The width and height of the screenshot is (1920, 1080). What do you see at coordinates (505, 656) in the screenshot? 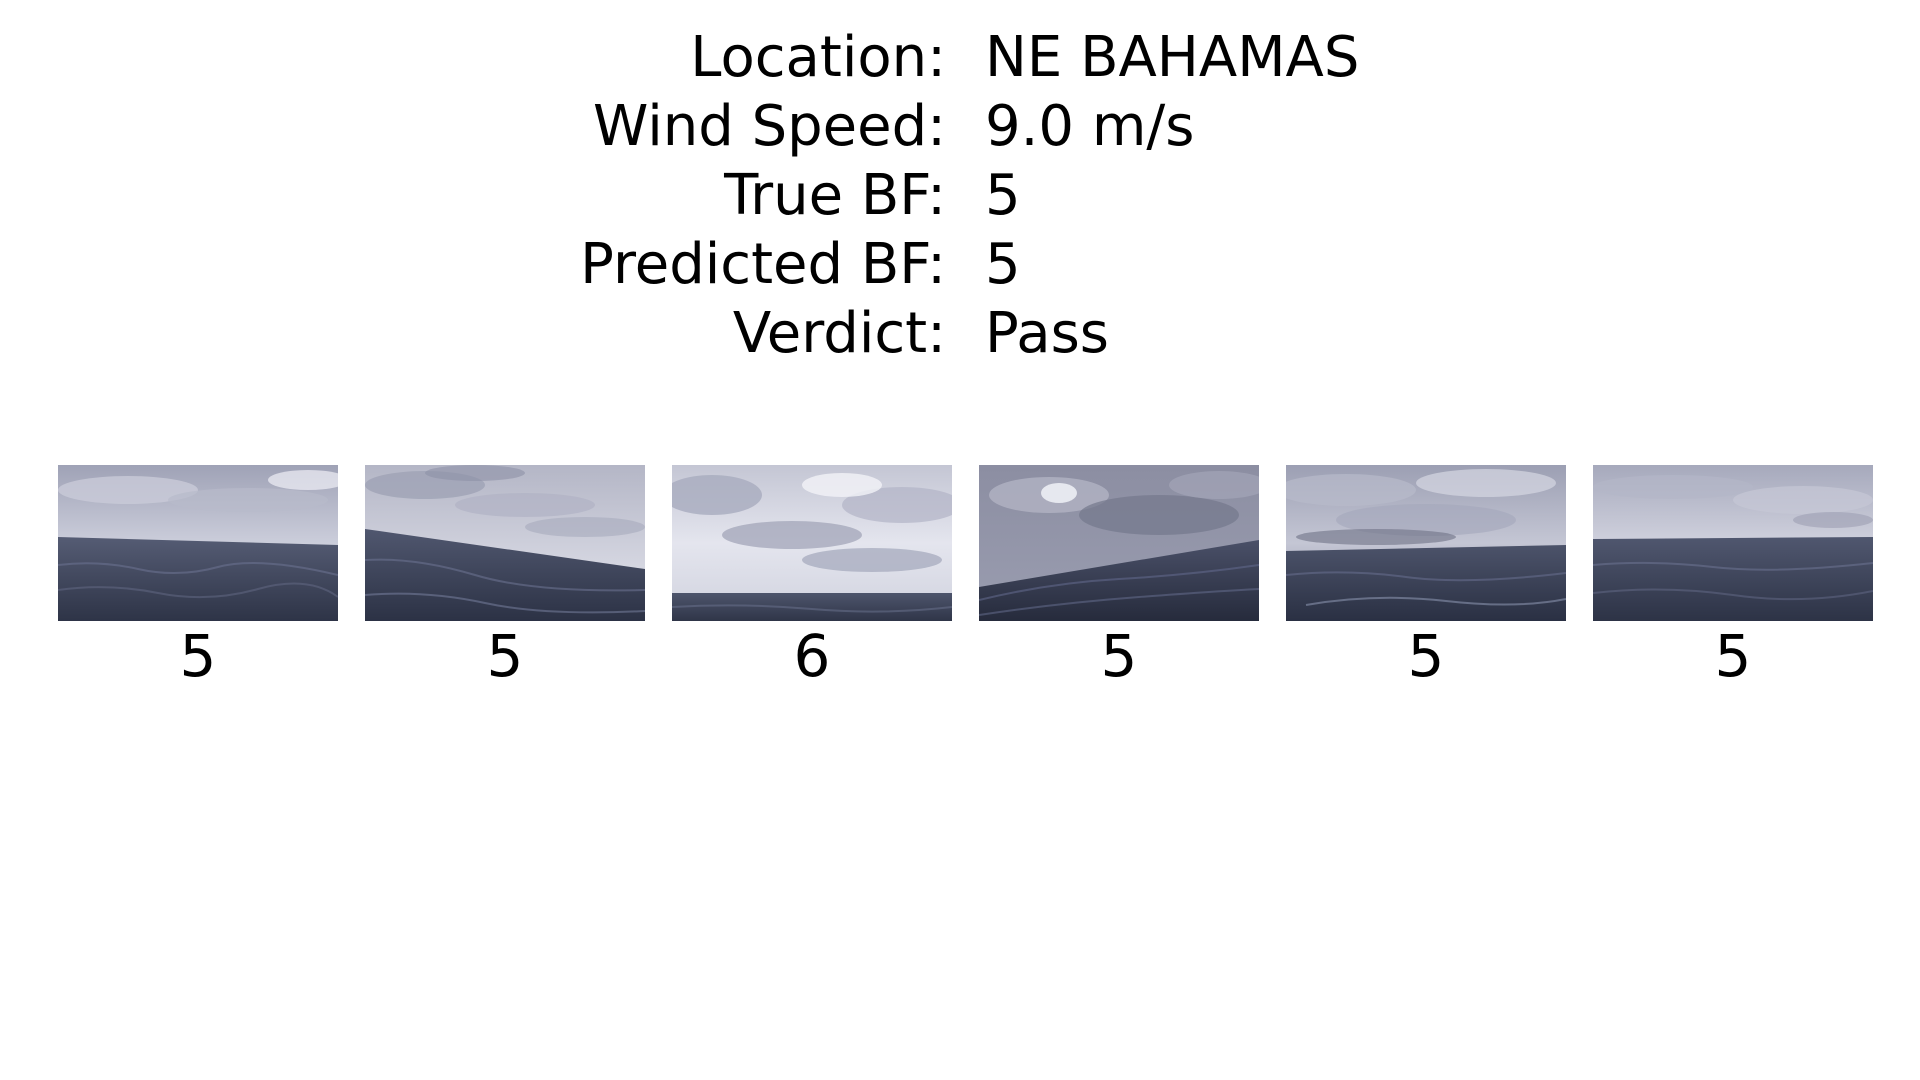
I see `prediction-label-2: 5` at bounding box center [505, 656].